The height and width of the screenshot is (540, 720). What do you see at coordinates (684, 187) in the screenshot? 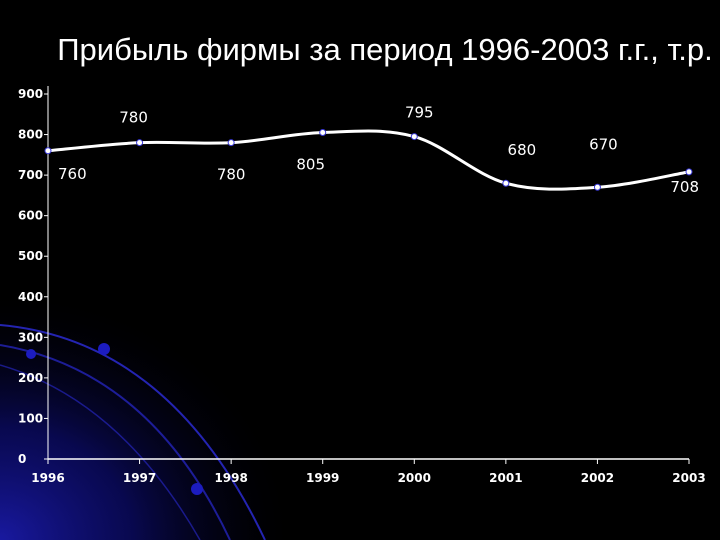
I see `data-label: 708` at bounding box center [684, 187].